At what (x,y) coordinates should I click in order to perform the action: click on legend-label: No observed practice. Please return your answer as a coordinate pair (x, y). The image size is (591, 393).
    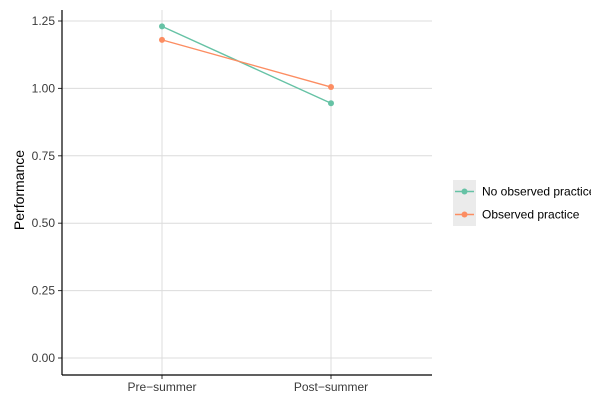
    Looking at the image, I should click on (536, 192).